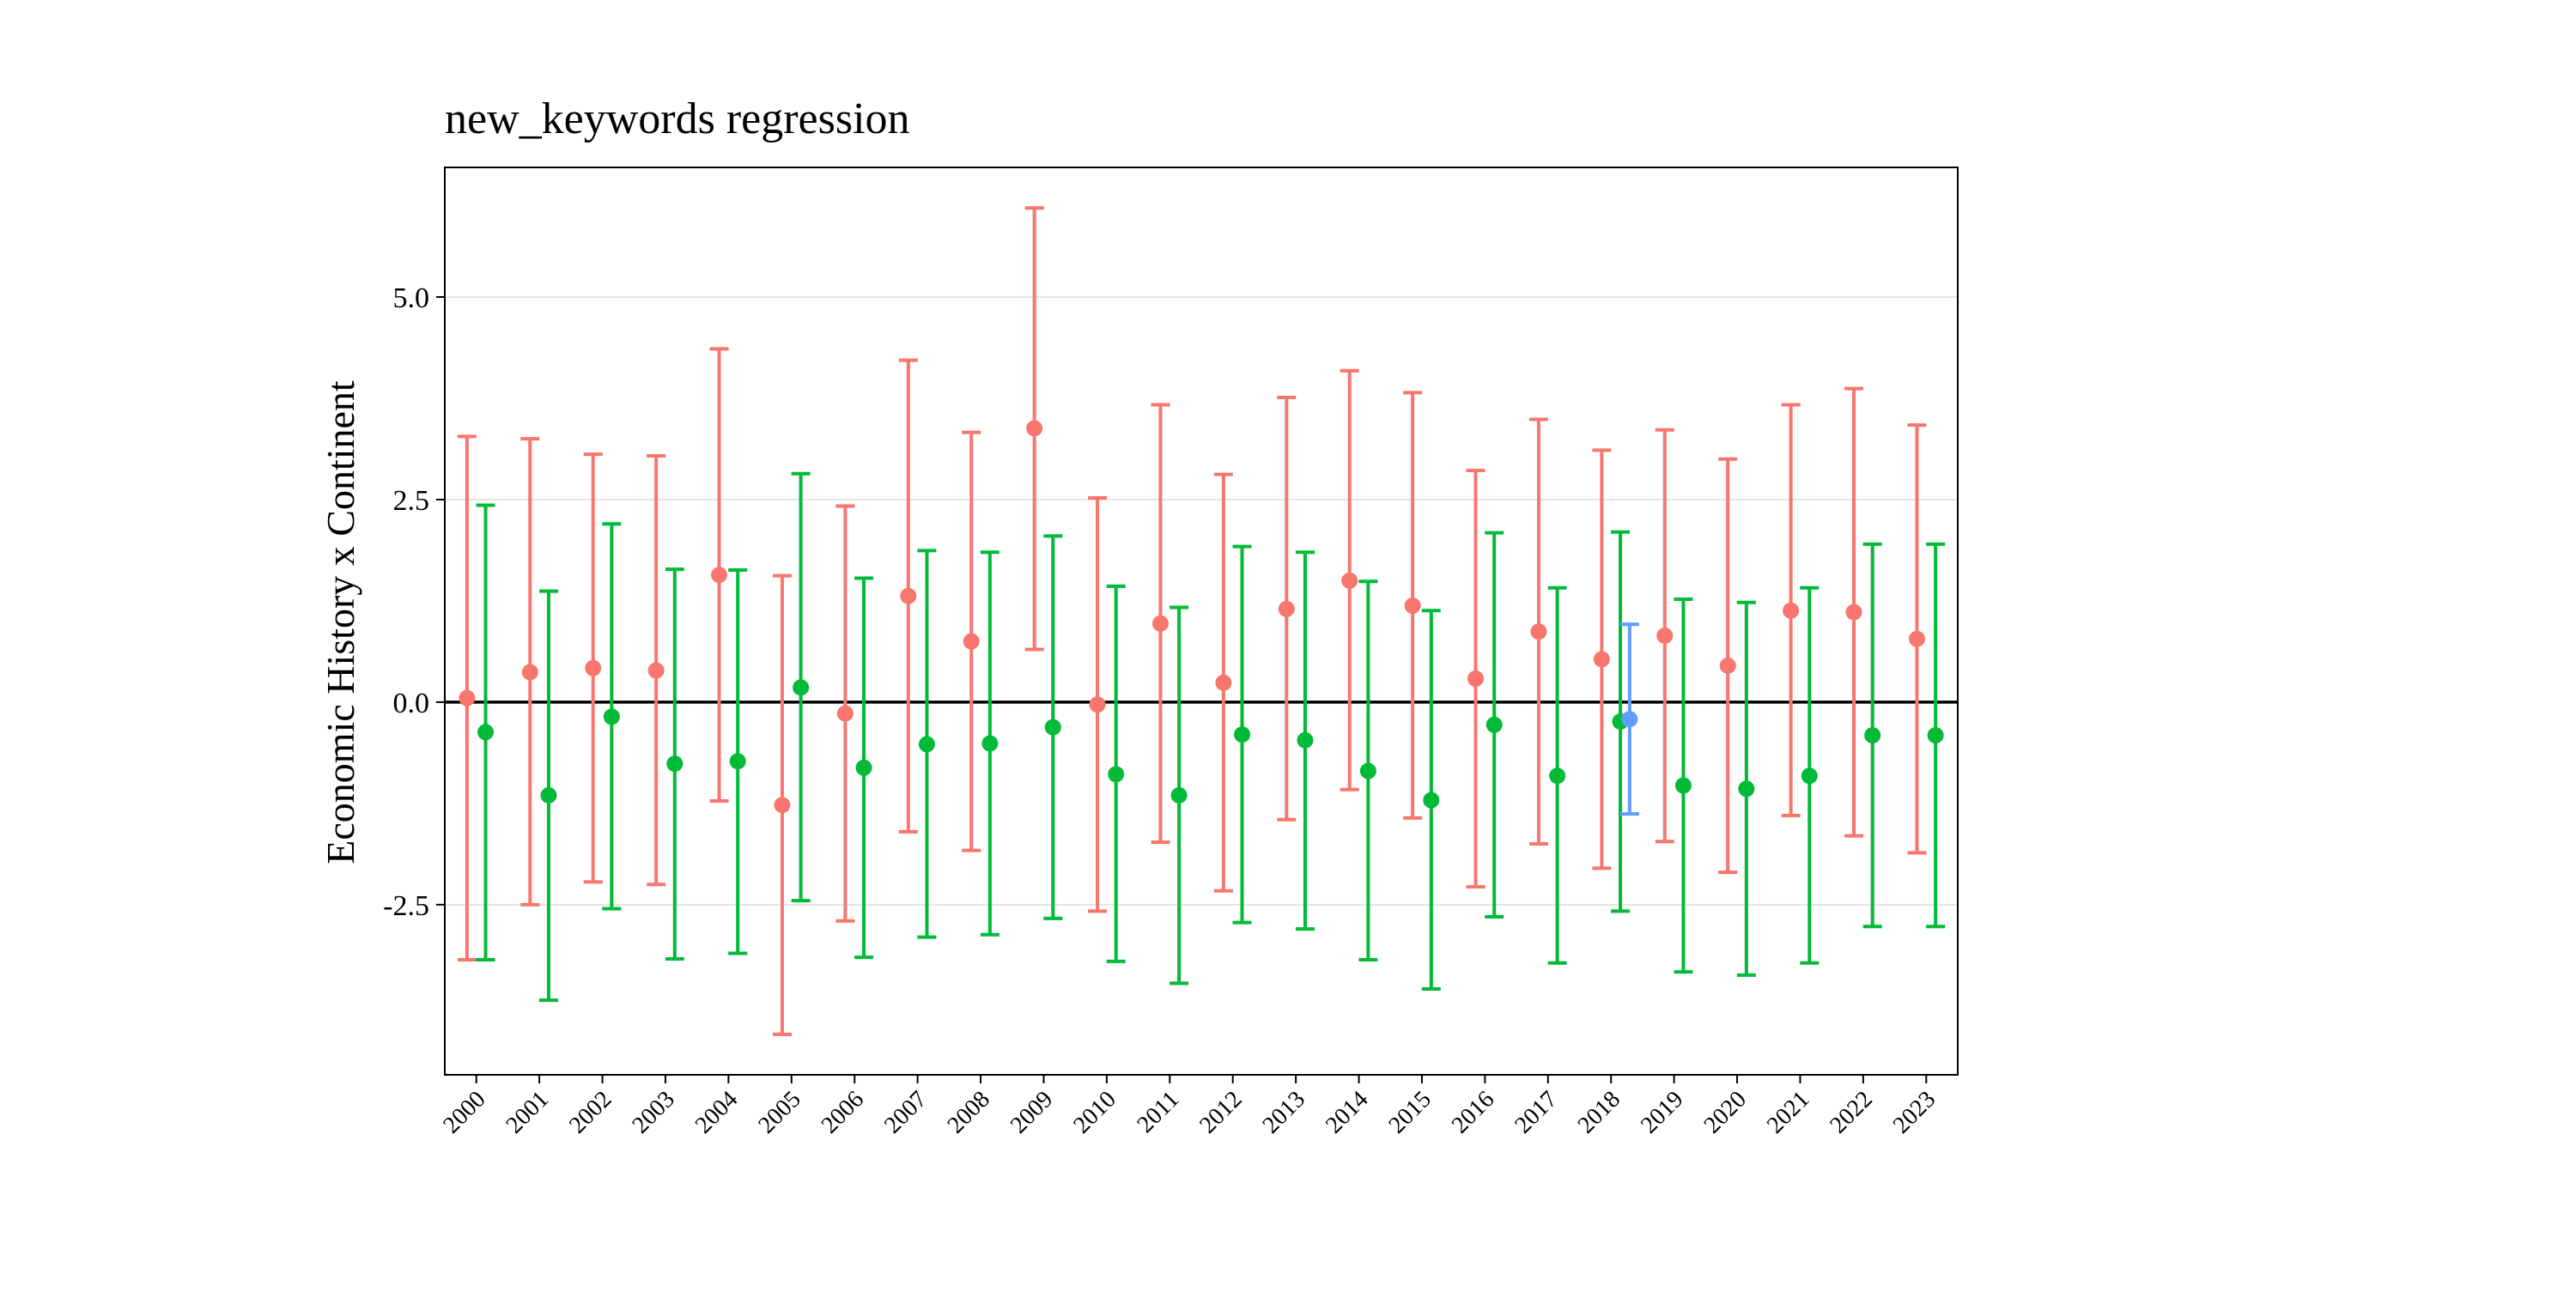  I want to click on x-tick-label: 2019, so click(1663, 1112).